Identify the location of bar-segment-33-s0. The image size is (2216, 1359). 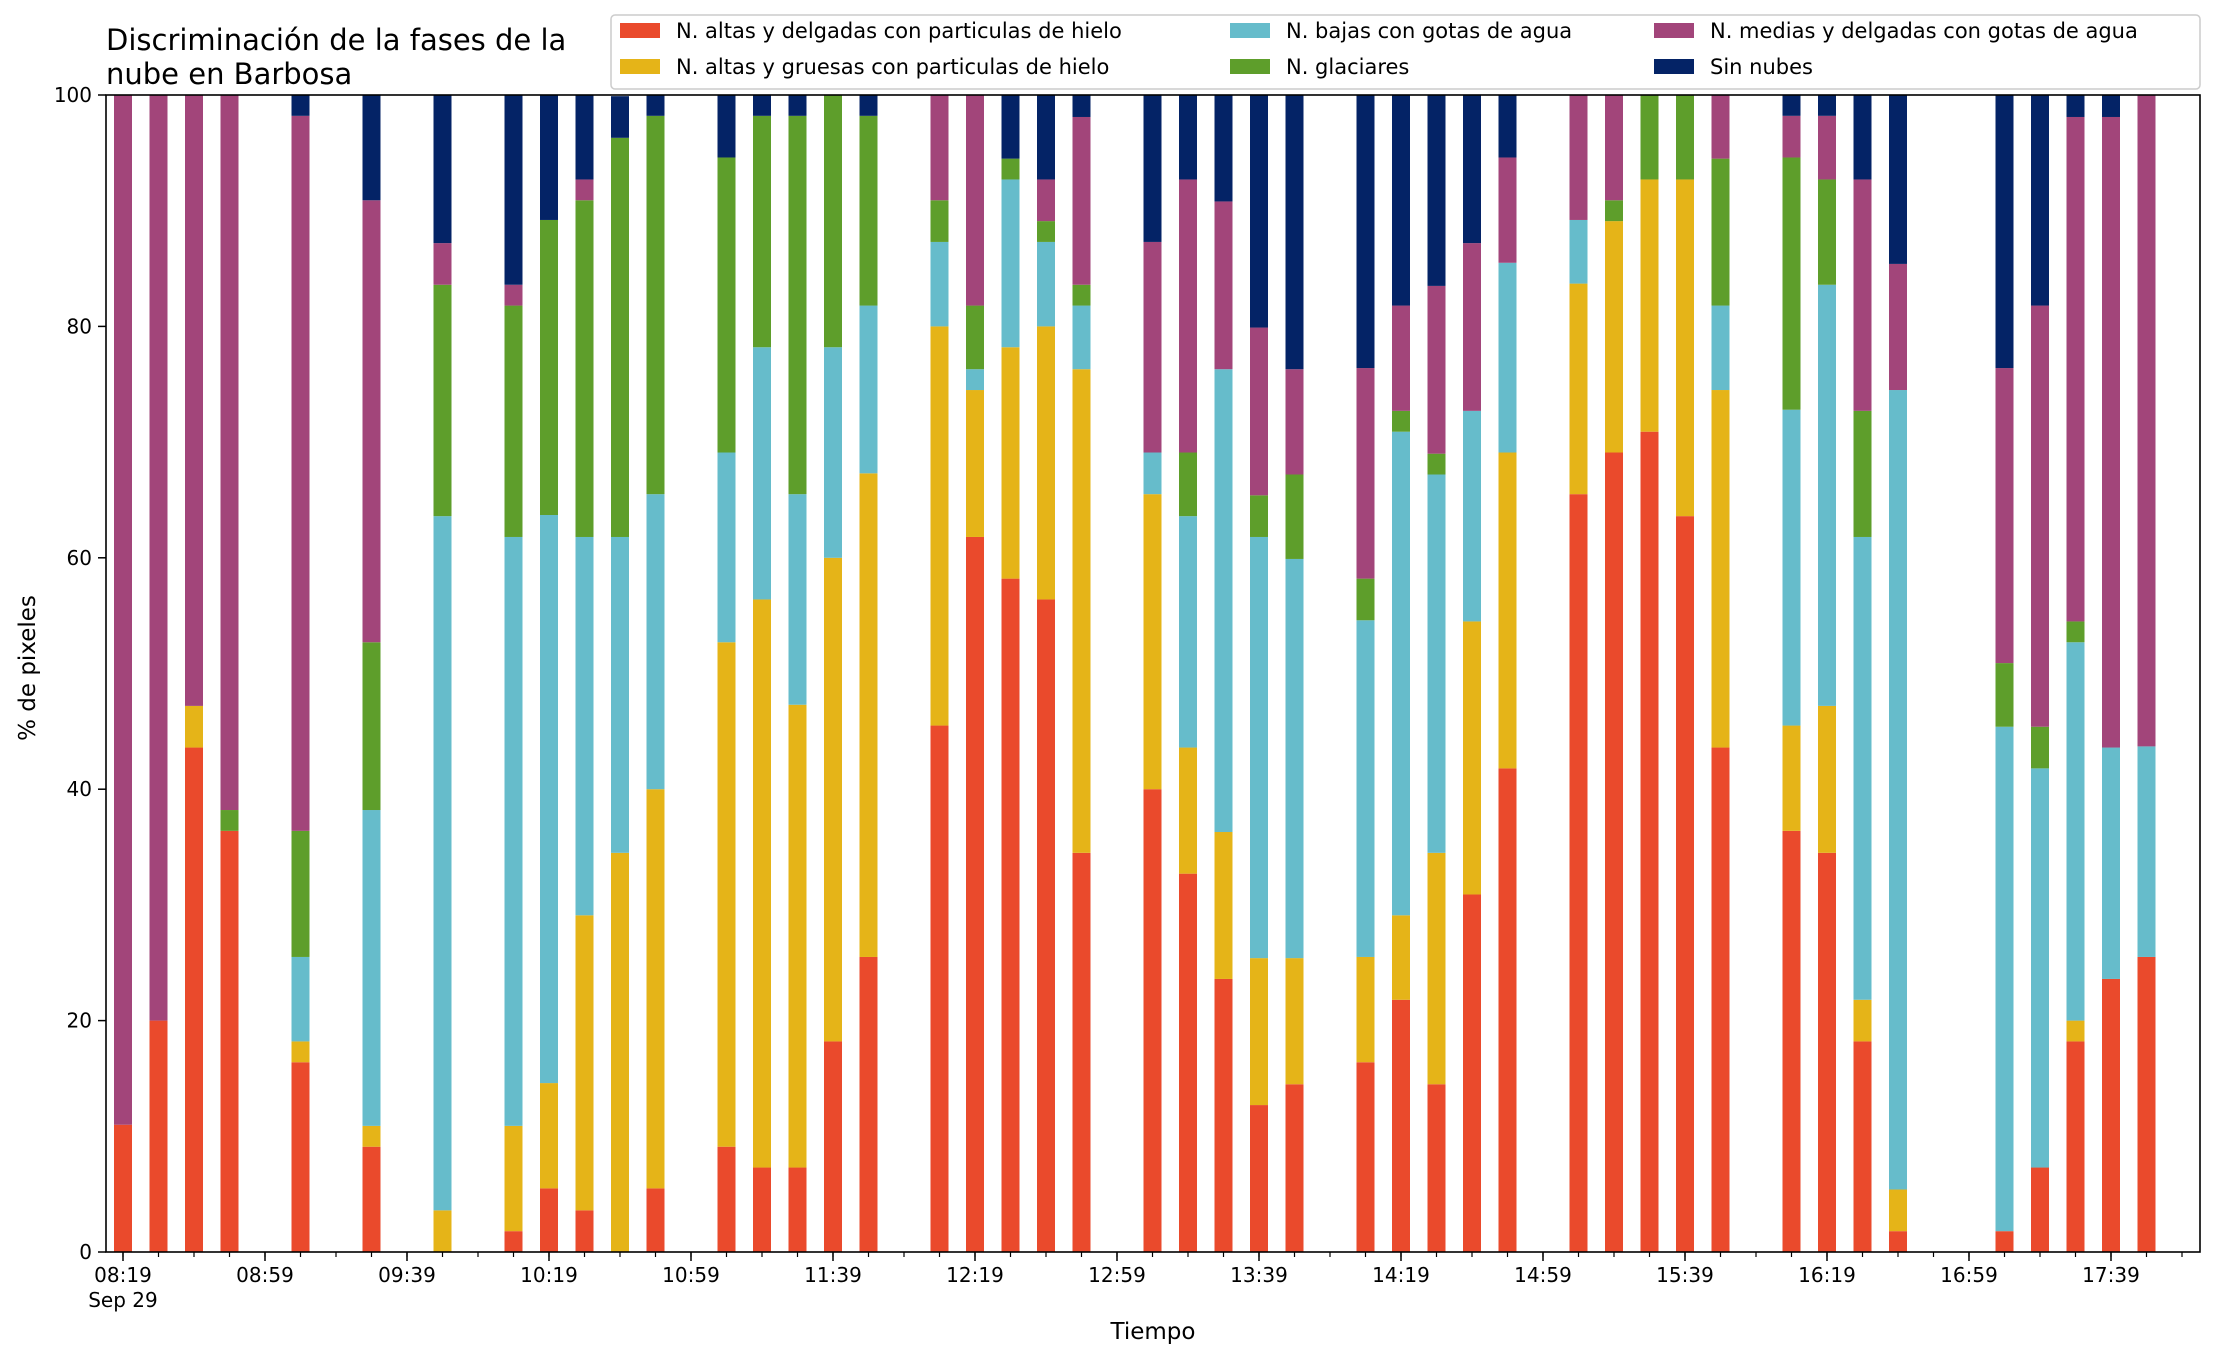
(1614, 852).